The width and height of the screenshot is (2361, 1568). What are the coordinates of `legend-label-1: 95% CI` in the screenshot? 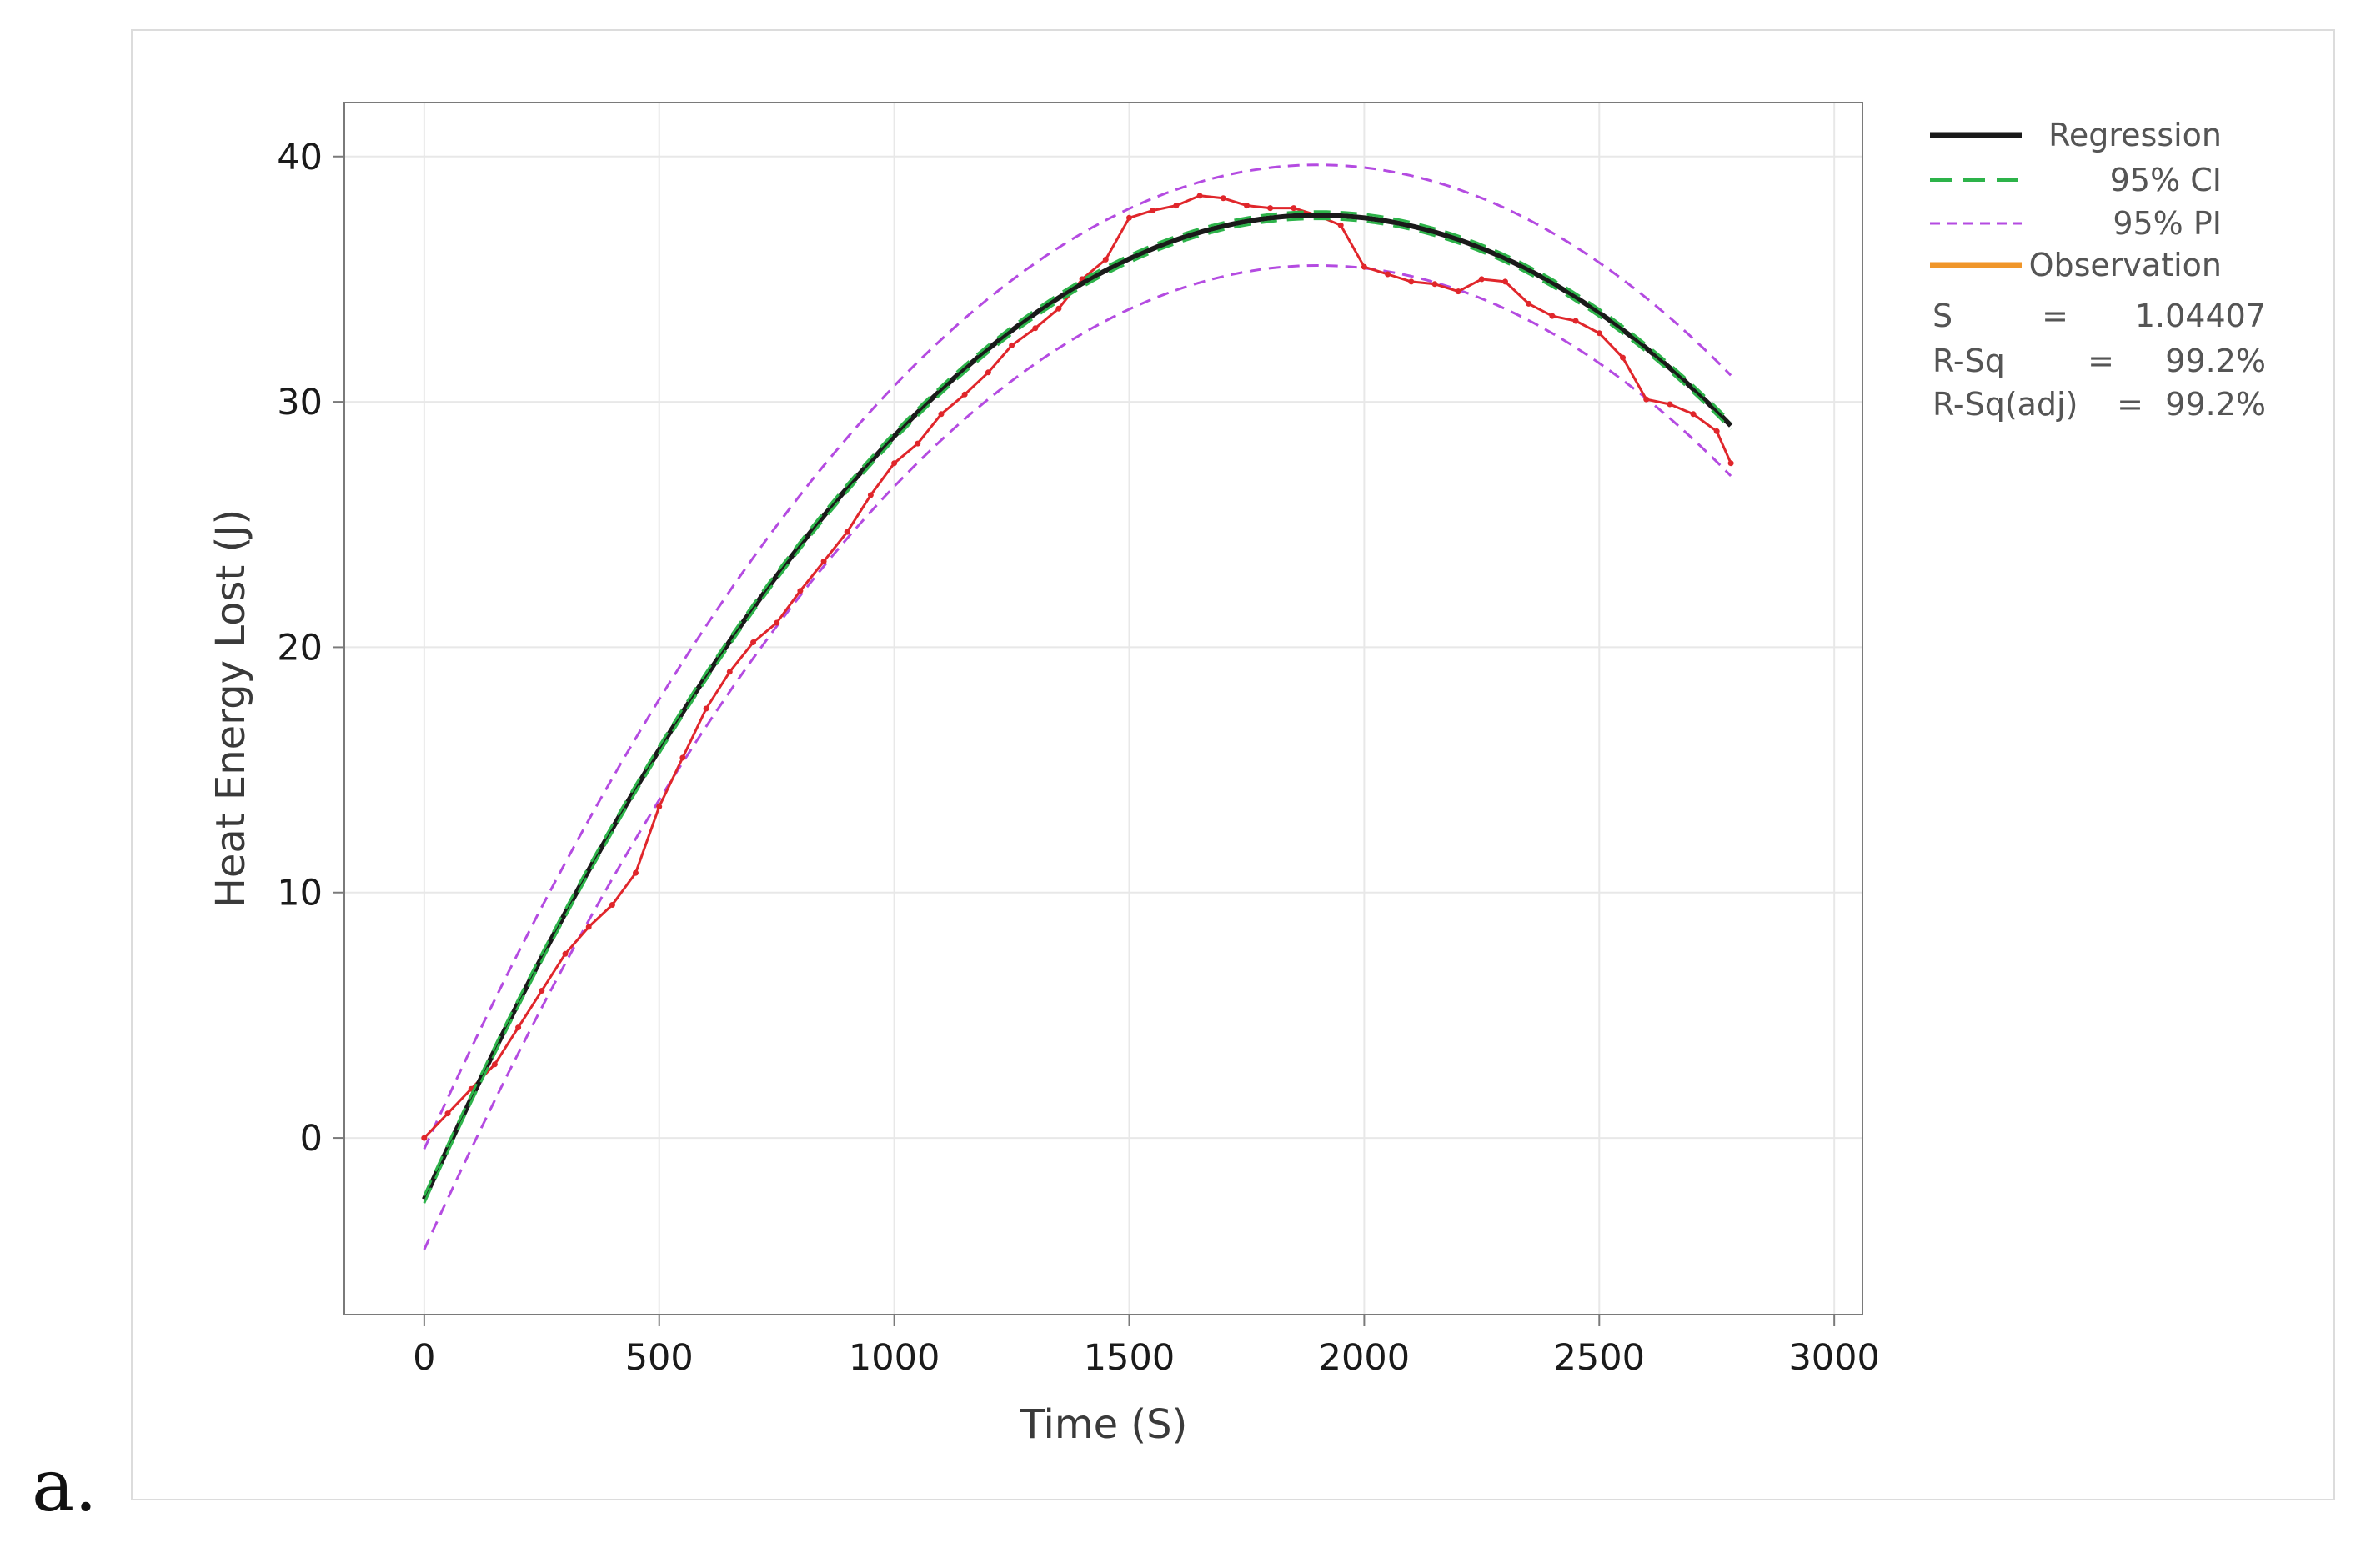 It's located at (2166, 180).